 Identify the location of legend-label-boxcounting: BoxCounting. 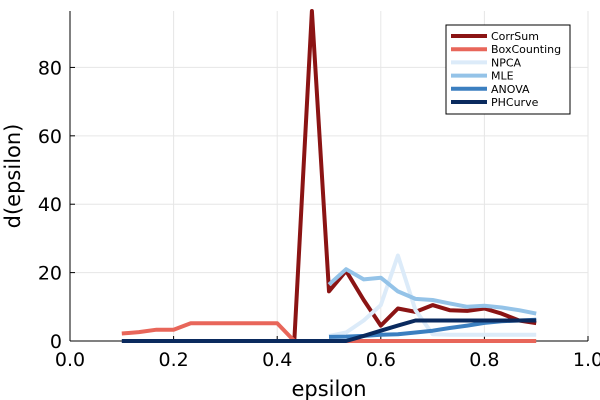
(526, 49).